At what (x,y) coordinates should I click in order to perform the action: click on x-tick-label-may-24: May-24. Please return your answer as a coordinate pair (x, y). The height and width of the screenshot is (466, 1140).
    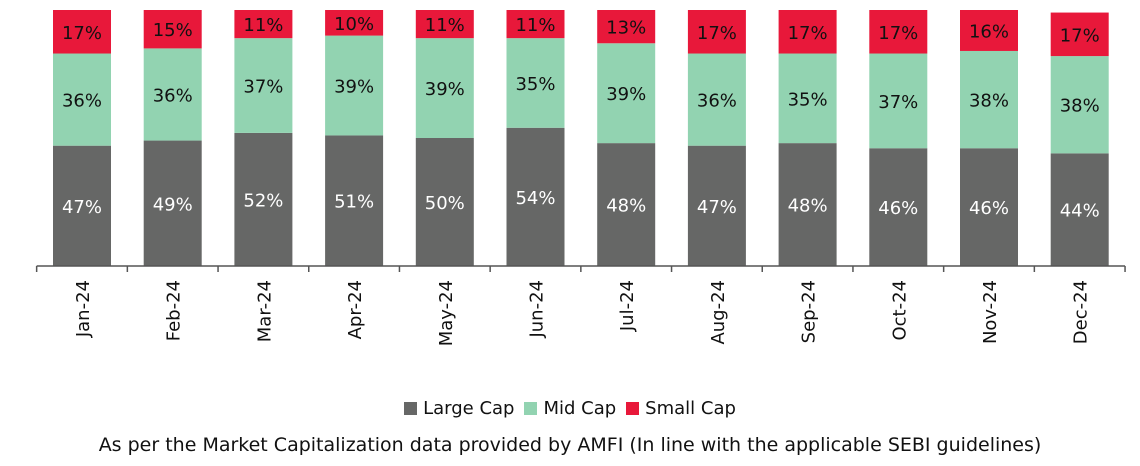
    Looking at the image, I should click on (446, 313).